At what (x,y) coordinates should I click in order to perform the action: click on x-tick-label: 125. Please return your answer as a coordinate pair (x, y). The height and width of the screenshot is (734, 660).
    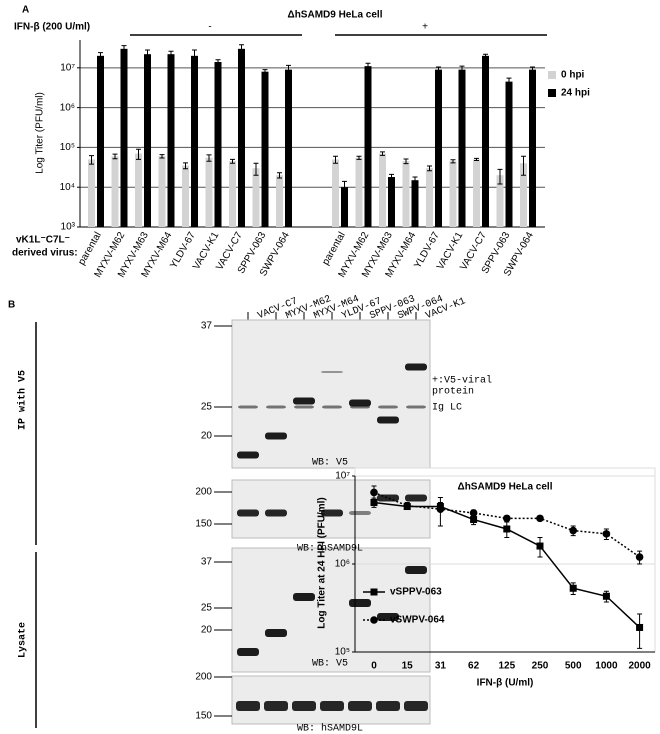
    Looking at the image, I should click on (506, 666).